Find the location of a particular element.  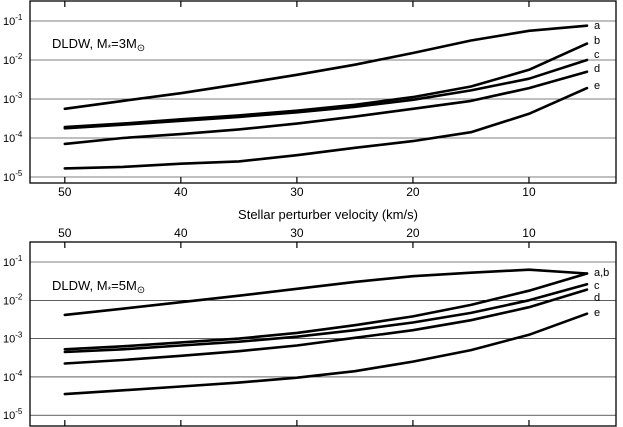

series-line-ab is located at coordinates (326, 292).